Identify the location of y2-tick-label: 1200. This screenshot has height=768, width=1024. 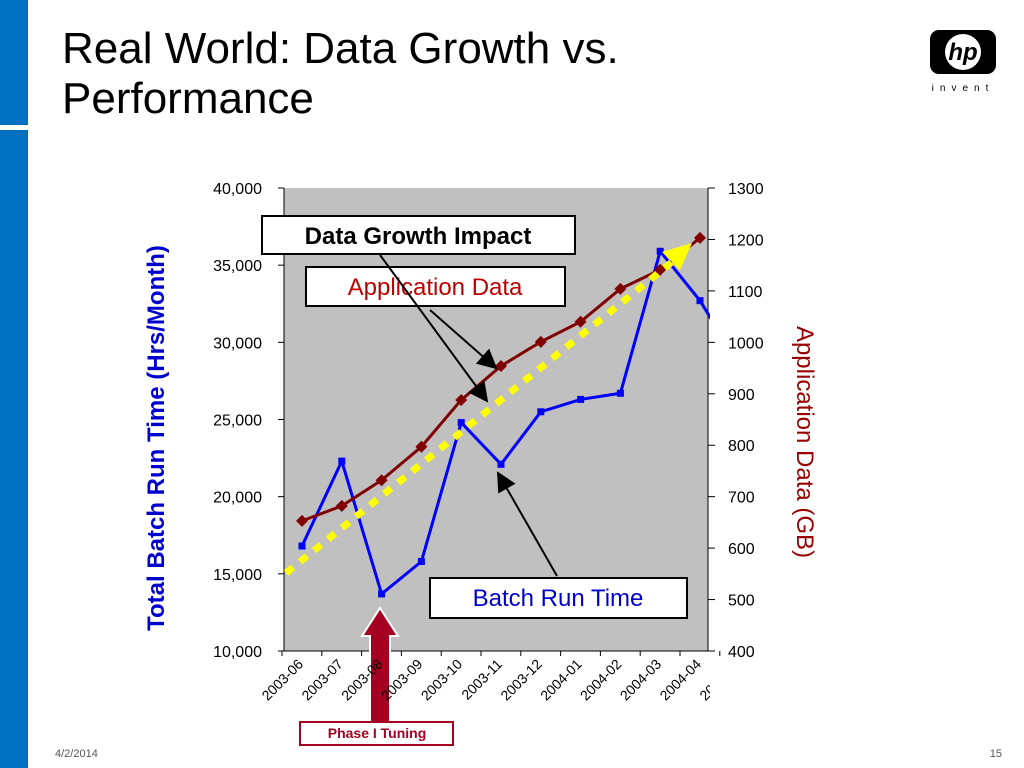
(746, 240).